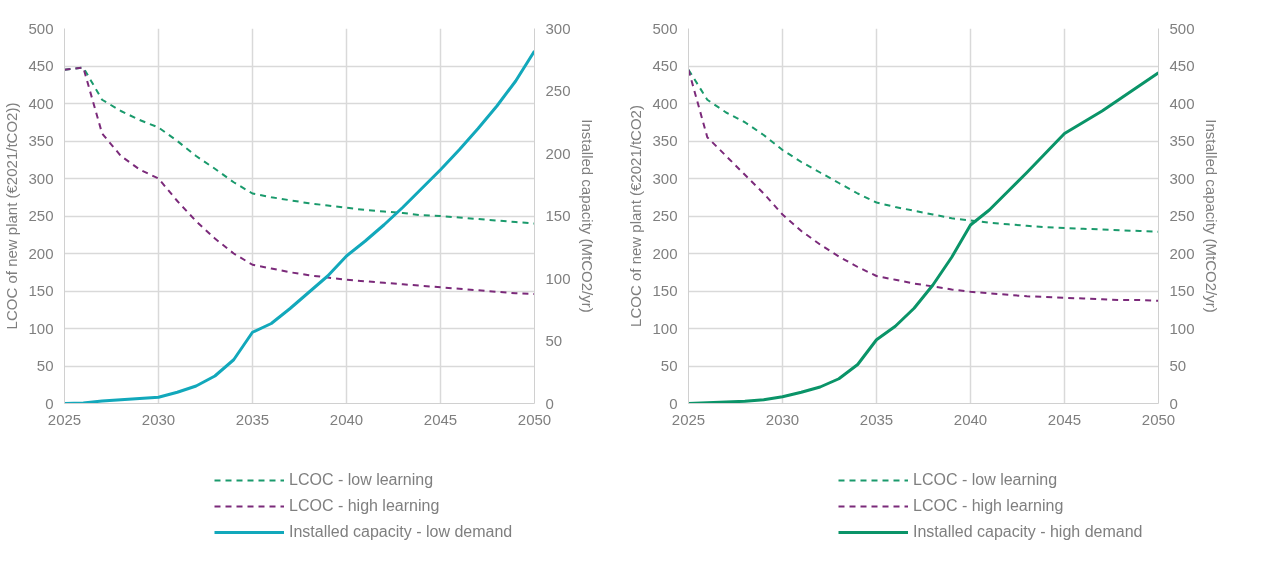  I want to click on legend-label: Installed capacity - high demand, so click(1028, 532).